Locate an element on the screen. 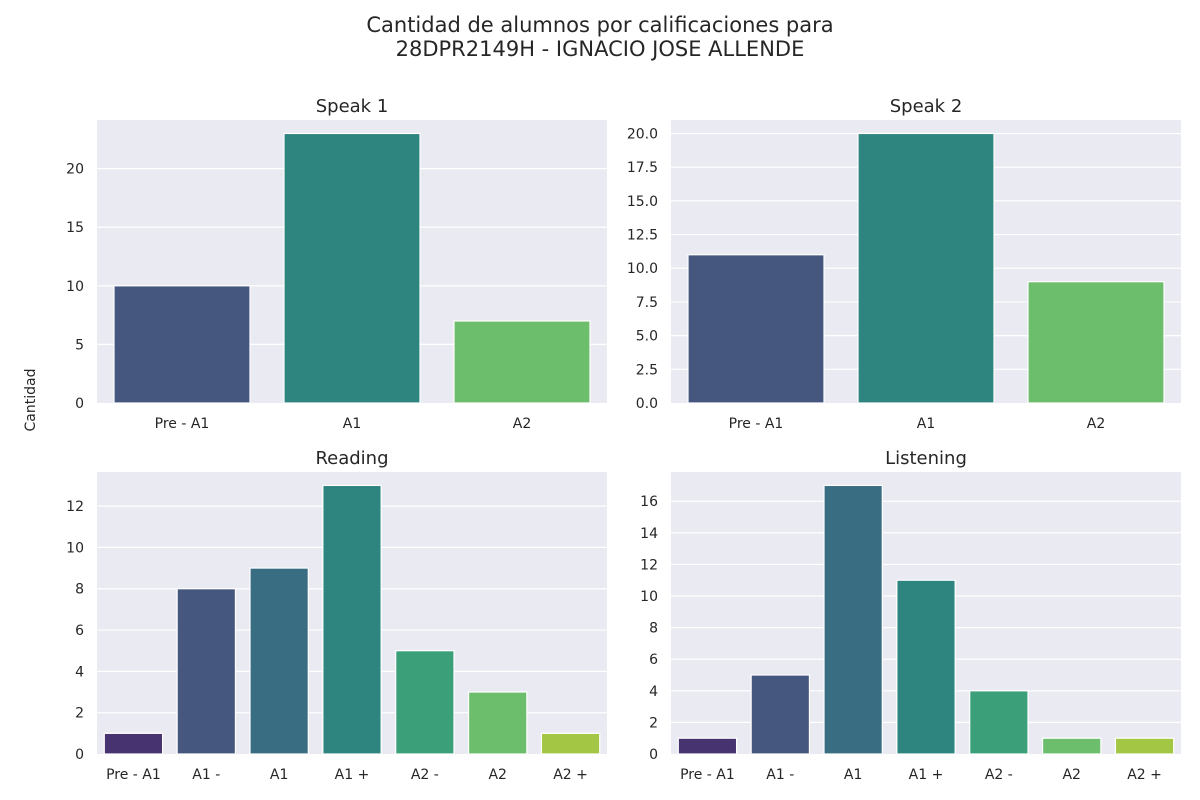 Image resolution: width=1200 pixels, height=800 pixels. x-tick-label-speak-1: A2 is located at coordinates (522, 424).